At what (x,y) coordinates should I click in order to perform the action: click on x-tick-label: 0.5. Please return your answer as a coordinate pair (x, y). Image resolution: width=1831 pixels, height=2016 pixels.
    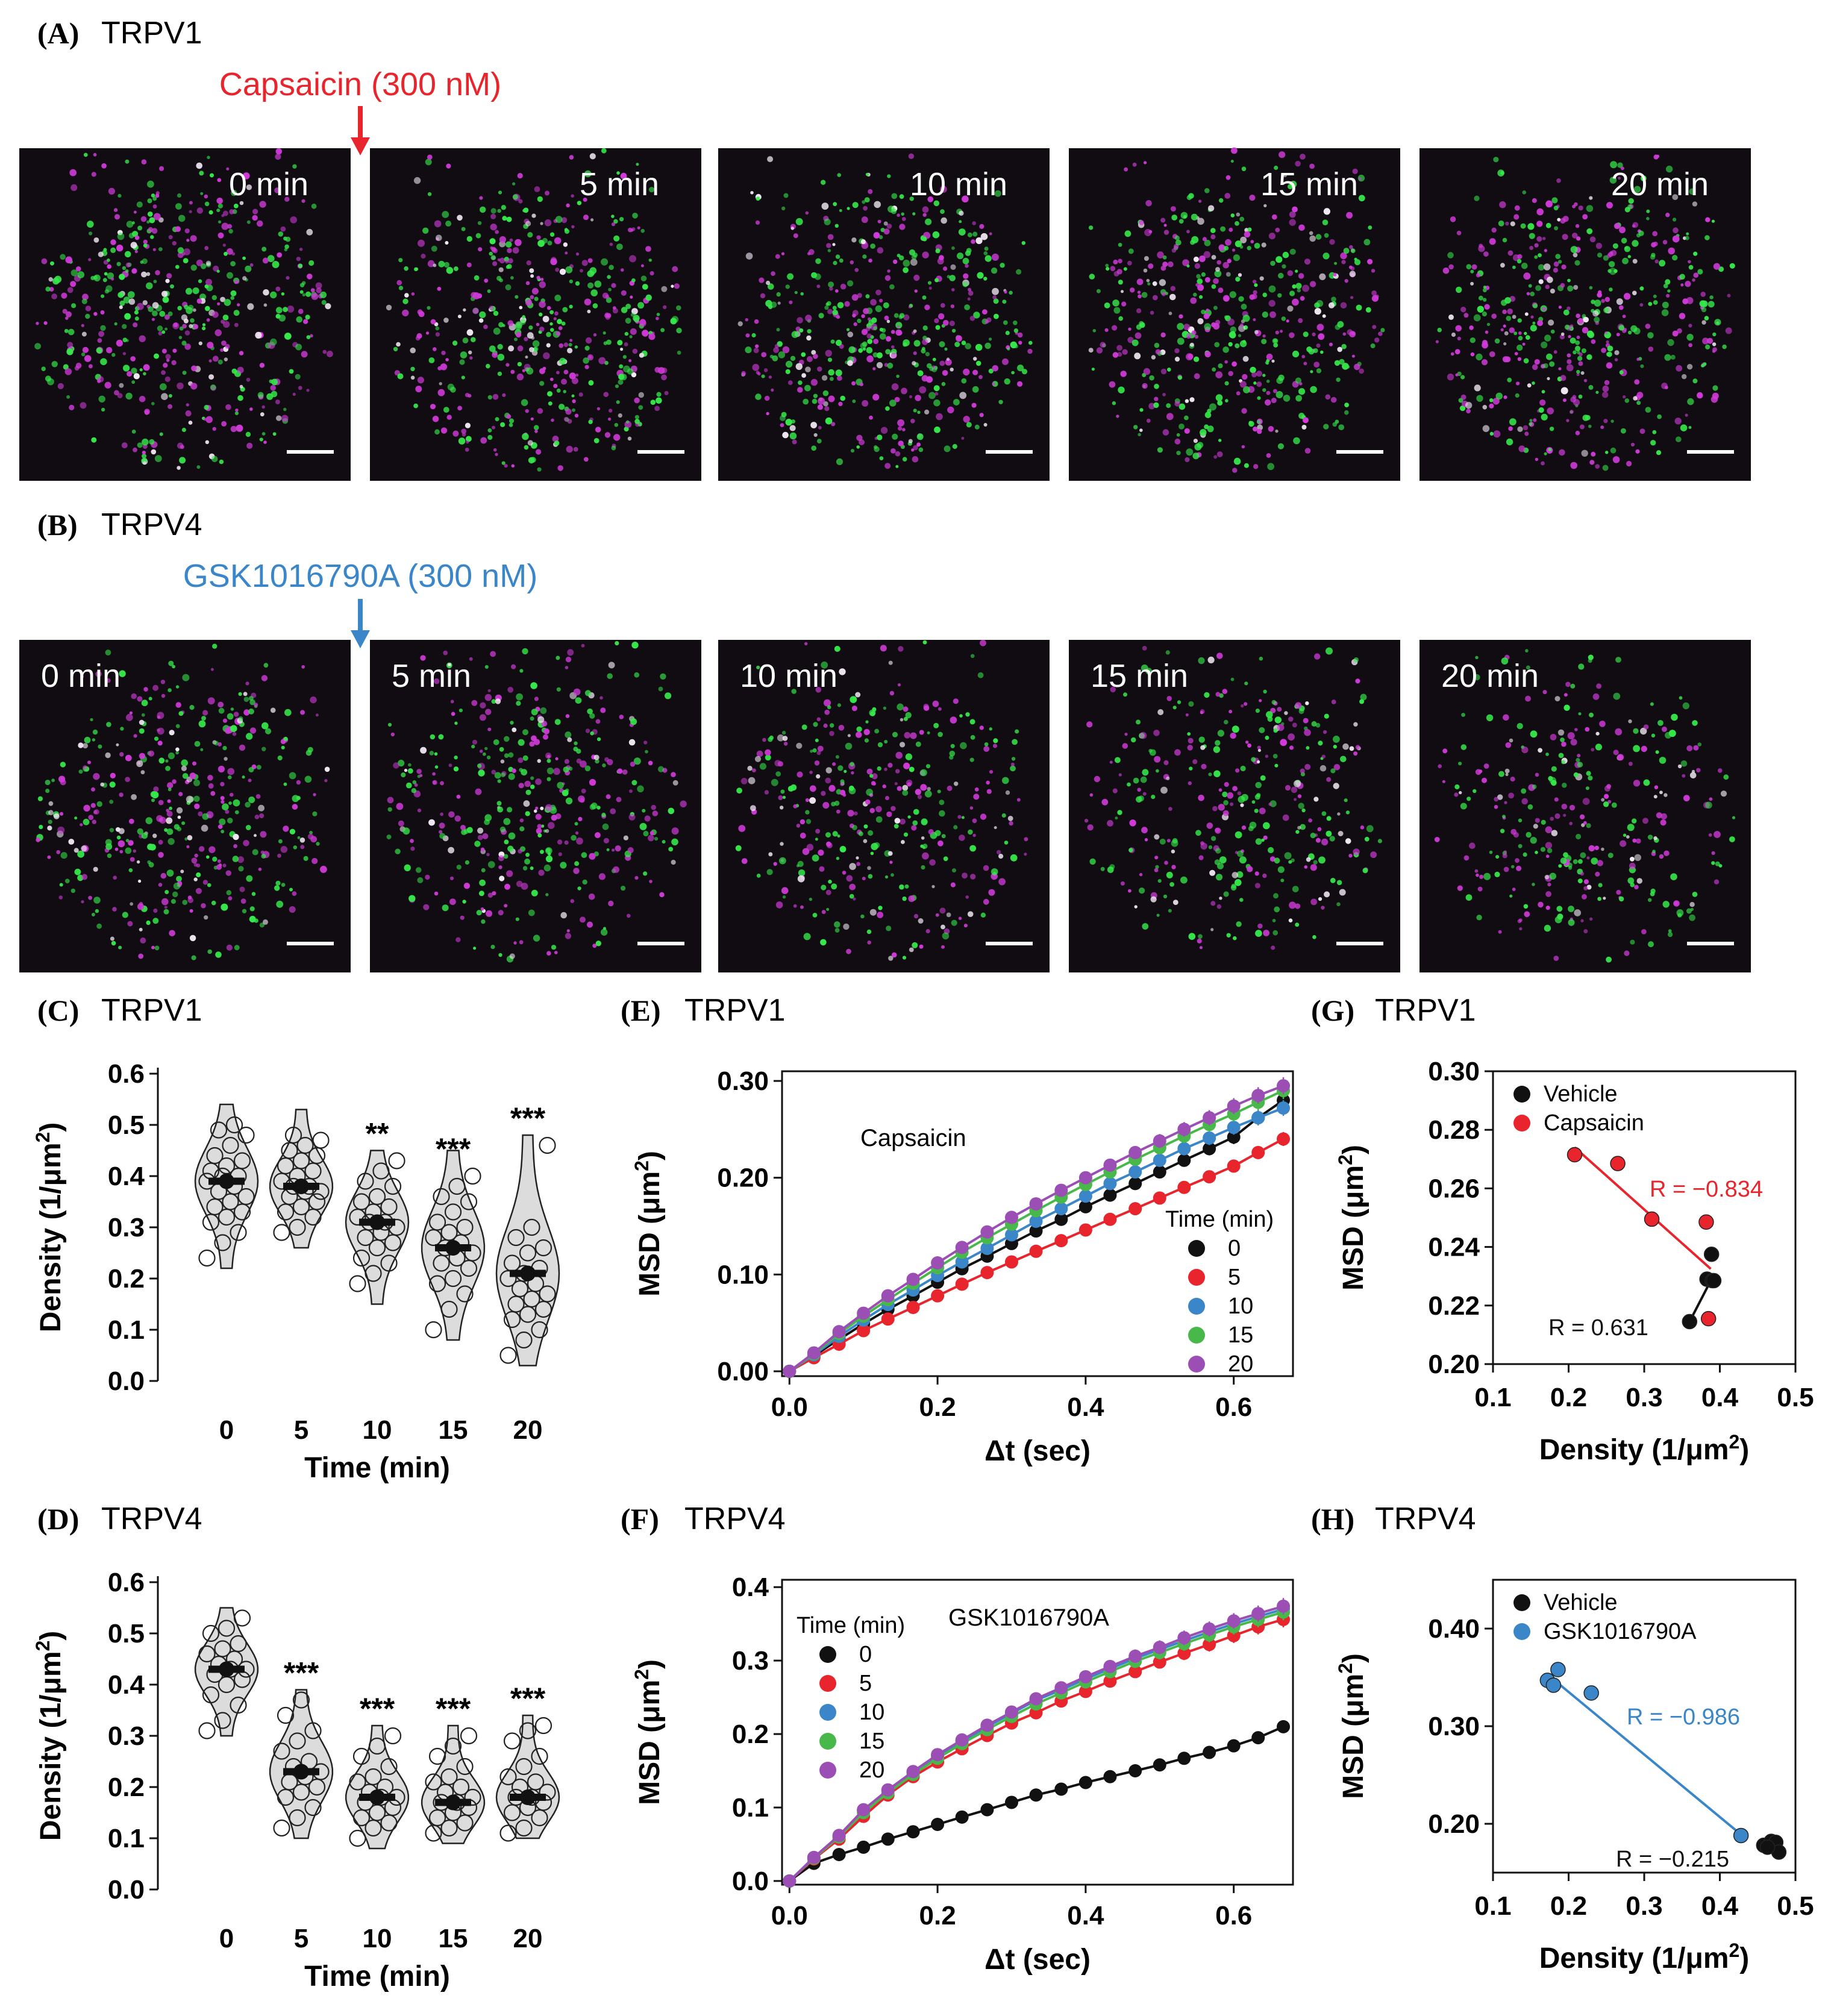
    Looking at the image, I should click on (1796, 1397).